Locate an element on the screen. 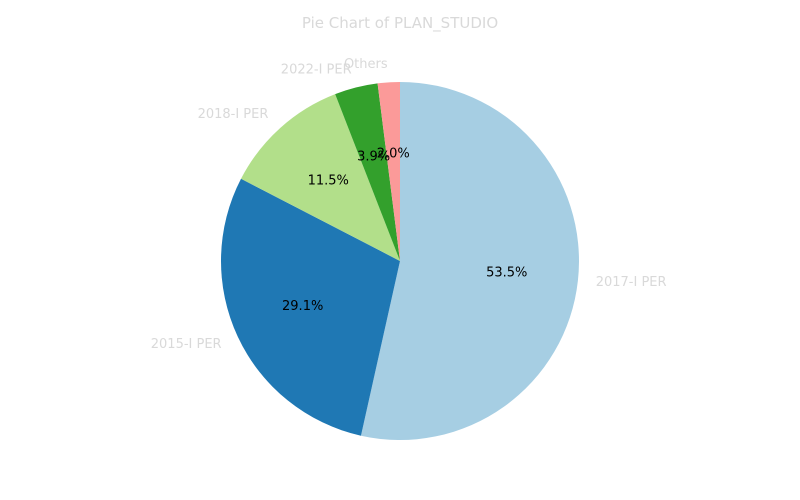 This screenshot has width=800, height=500. pct-label-2022-i-per: 3.9% is located at coordinates (373, 156).